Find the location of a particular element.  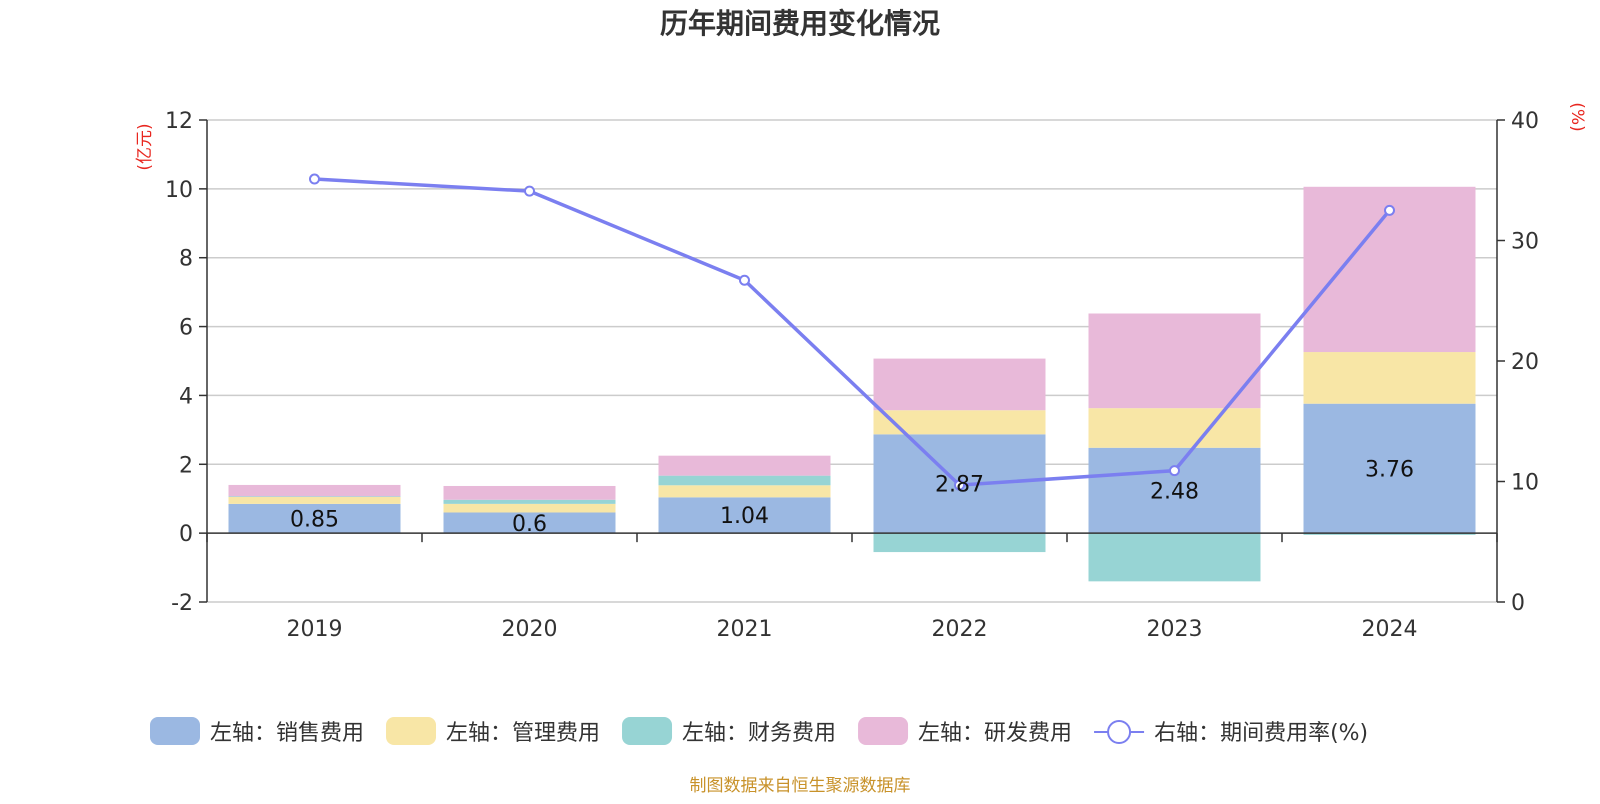

x-tick-label: 2019 is located at coordinates (315, 629).